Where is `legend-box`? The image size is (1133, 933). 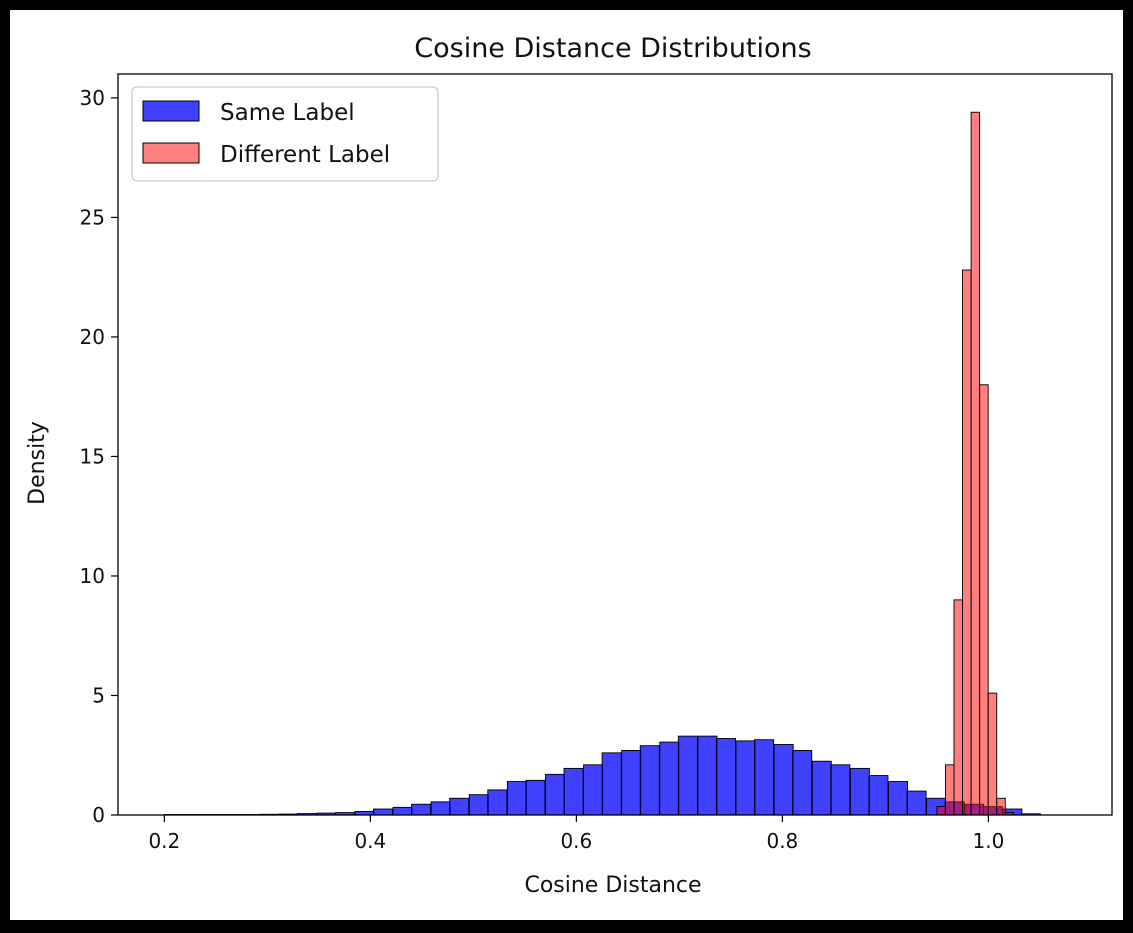
legend-box is located at coordinates (285, 134).